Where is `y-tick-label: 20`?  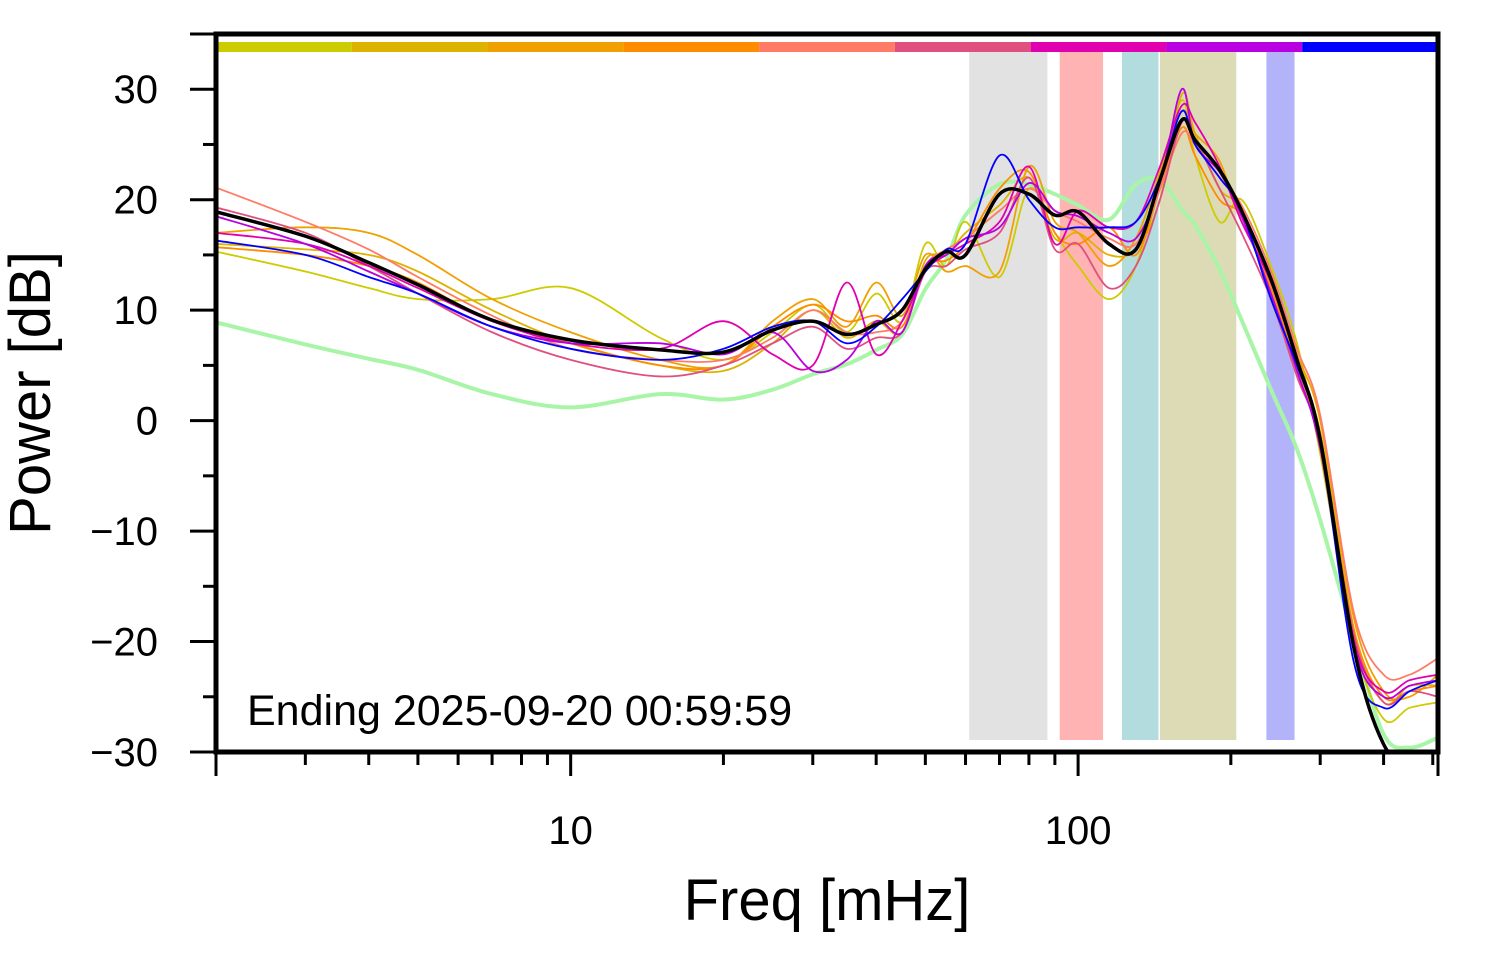
y-tick-label: 20 is located at coordinates (136, 201).